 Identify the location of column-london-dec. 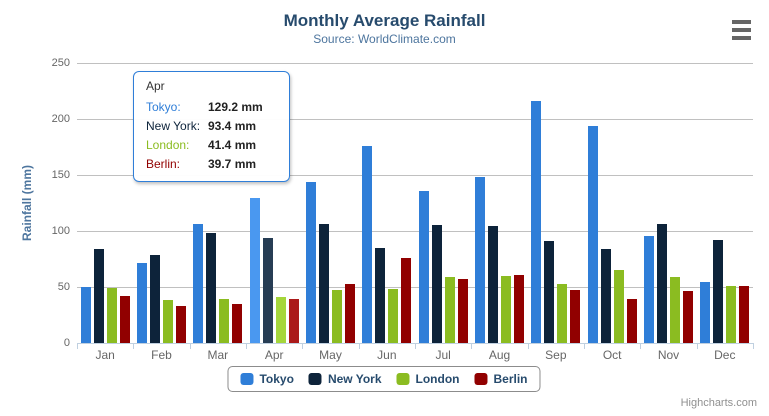
(731, 314).